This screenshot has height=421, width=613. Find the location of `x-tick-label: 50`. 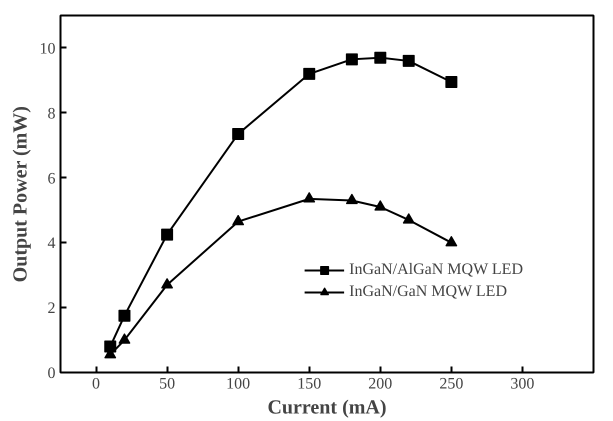

x-tick-label: 50 is located at coordinates (167, 384).